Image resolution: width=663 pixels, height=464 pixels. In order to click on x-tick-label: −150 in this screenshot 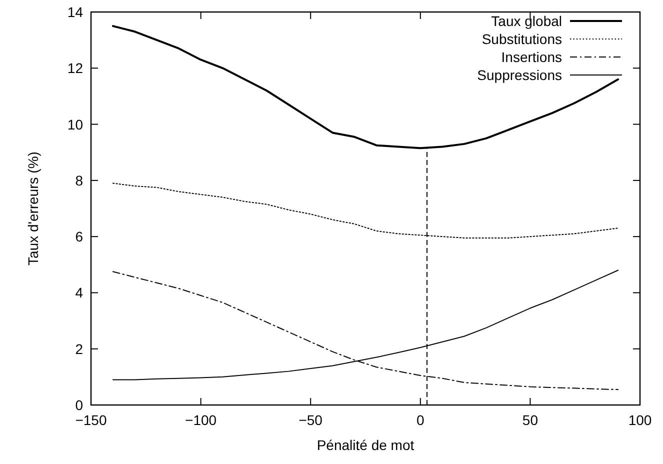, I will do `click(91, 420)`.